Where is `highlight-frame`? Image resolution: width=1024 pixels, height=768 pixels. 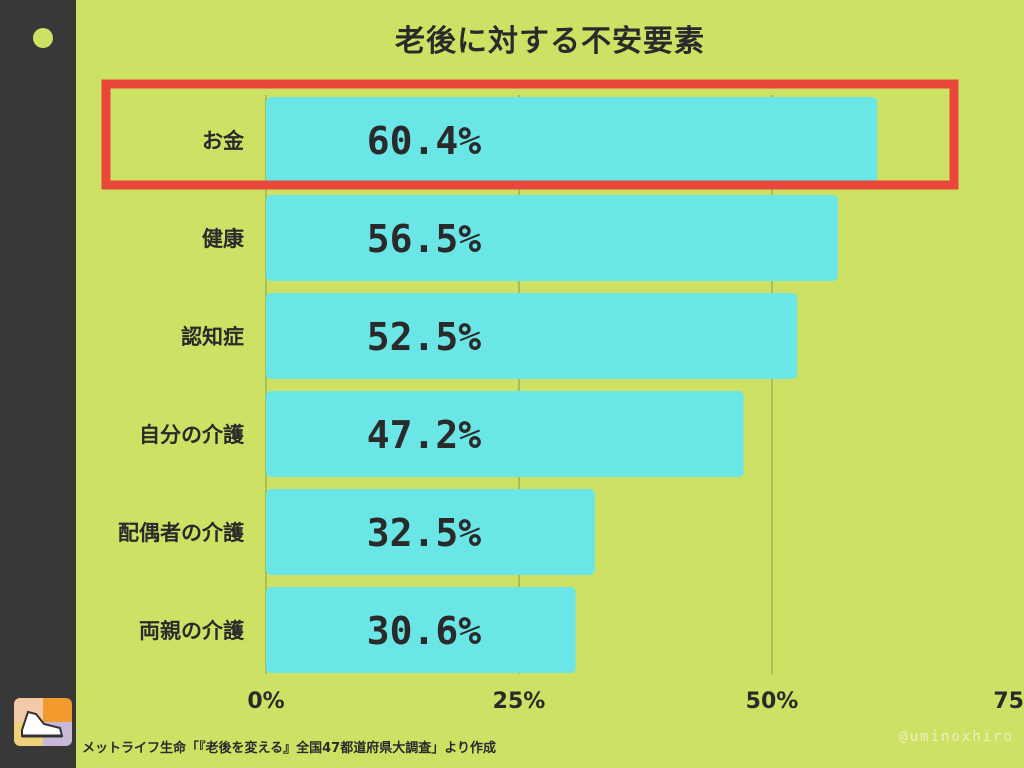
highlight-frame is located at coordinates (530, 134).